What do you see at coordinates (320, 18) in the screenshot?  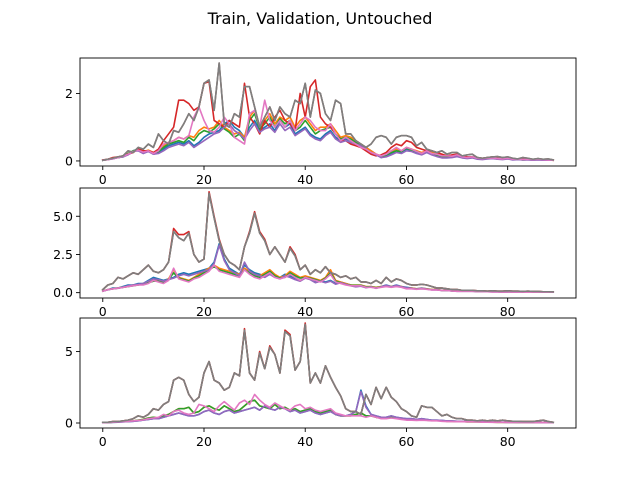 I see `figure-title: Train, Validation, Untouched` at bounding box center [320, 18].